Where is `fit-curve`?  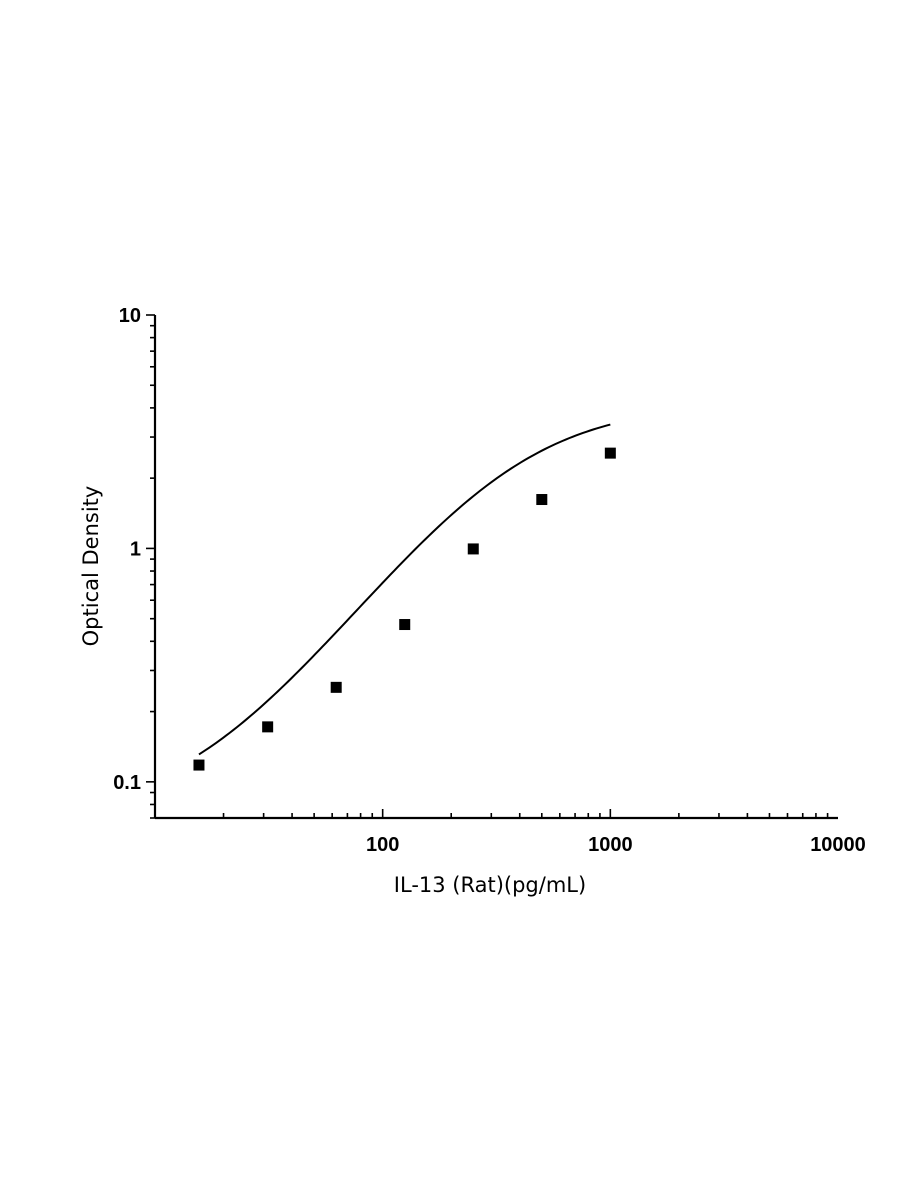
fit-curve is located at coordinates (404, 589).